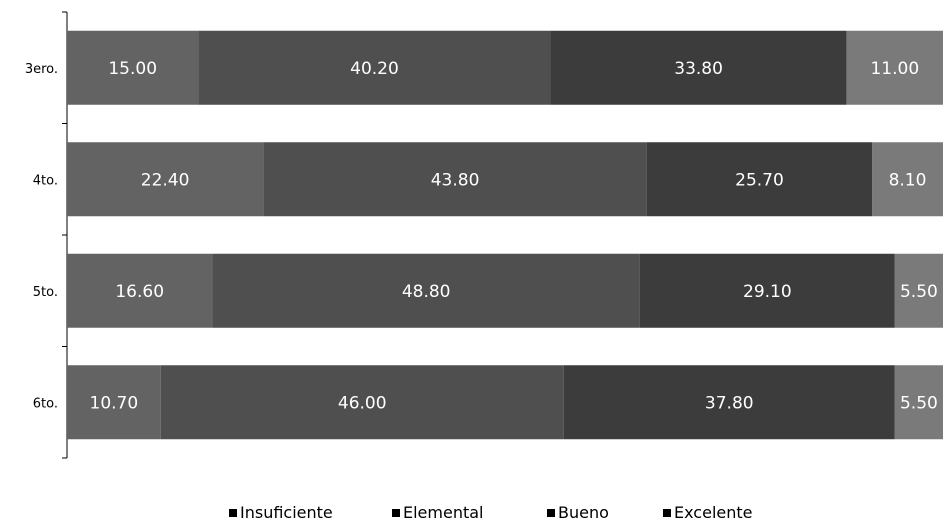 The width and height of the screenshot is (943, 527). I want to click on data-label: 43.80, so click(455, 180).